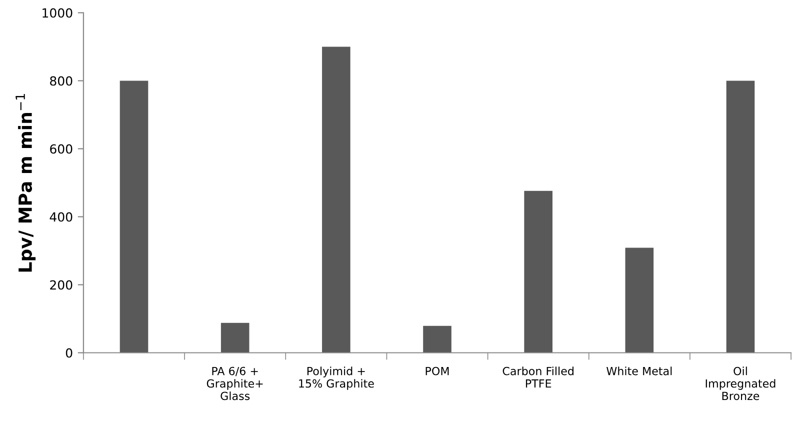  I want to click on x-tick-label: POM, so click(437, 371).